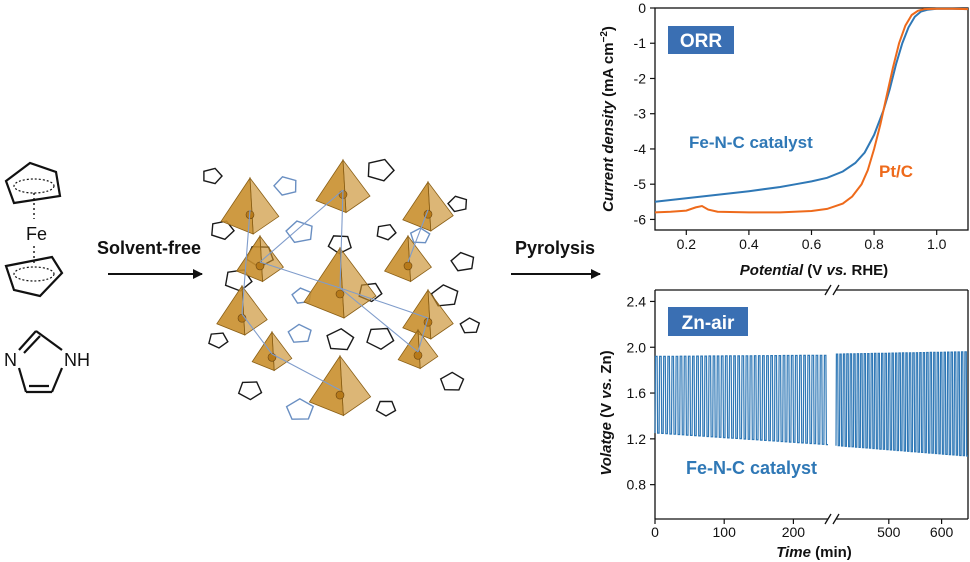 This screenshot has height=562, width=970. What do you see at coordinates (637, 393) in the screenshot?
I see `zn-y-tick-label: 1.6` at bounding box center [637, 393].